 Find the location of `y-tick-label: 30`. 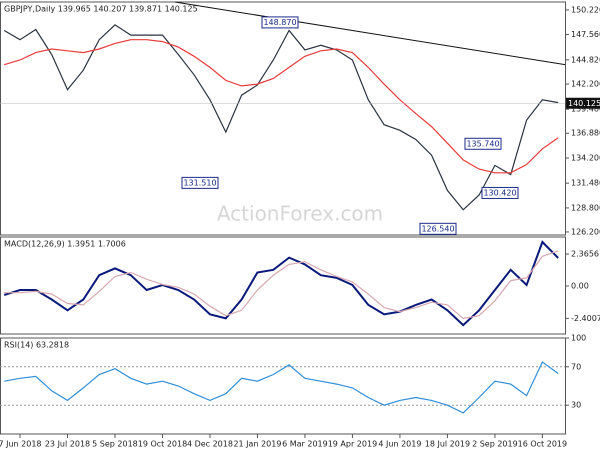

y-tick-label: 30 is located at coordinates (576, 405).